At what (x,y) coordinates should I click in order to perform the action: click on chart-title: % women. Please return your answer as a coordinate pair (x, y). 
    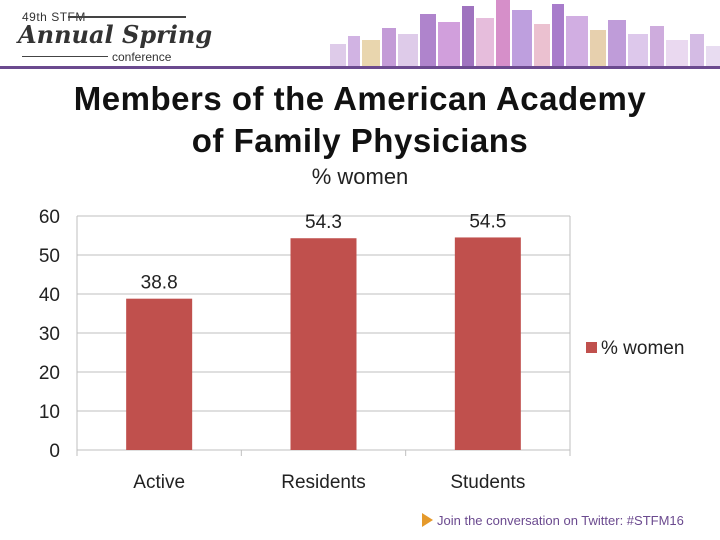
    Looking at the image, I should click on (360, 176).